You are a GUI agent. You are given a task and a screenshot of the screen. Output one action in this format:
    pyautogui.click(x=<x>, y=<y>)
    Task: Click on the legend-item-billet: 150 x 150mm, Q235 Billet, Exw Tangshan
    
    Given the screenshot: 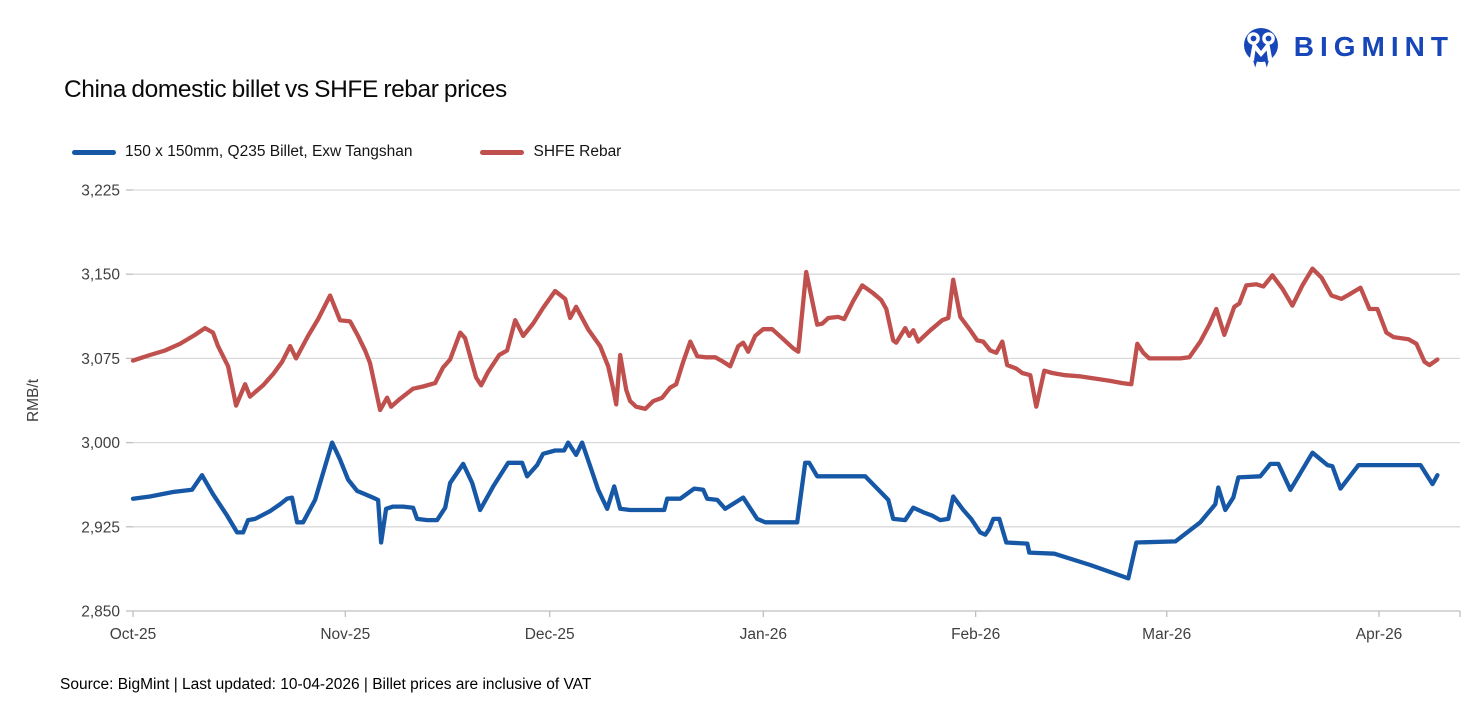 What is the action you would take?
    pyautogui.click(x=242, y=152)
    